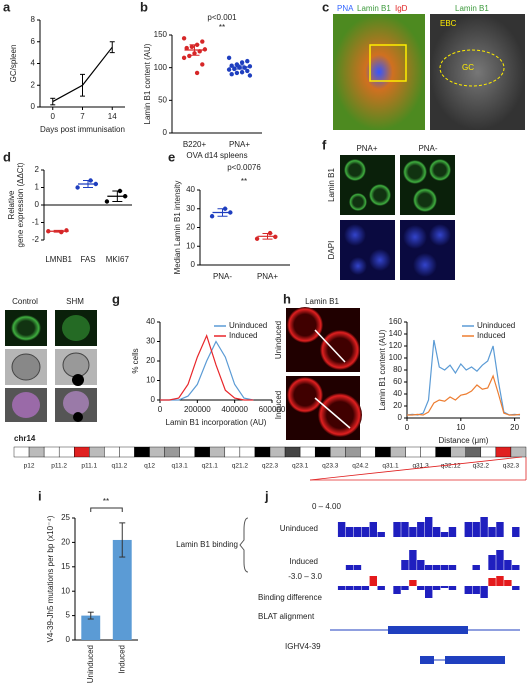 Image resolution: width=529 pixels, height=685 pixels. Describe the element at coordinates (278, 340) in the screenshot. I see `image-label: Uninduced` at that location.